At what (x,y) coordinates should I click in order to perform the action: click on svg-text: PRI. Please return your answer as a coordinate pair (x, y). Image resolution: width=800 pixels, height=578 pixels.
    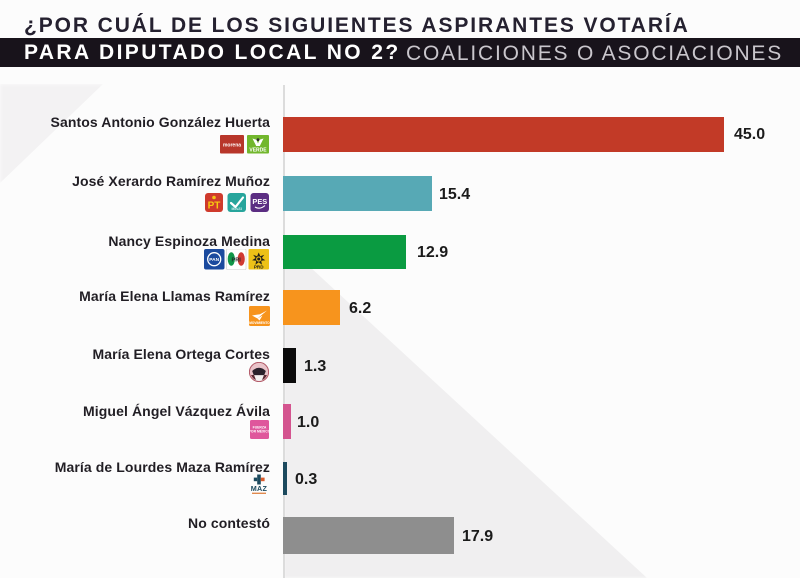
    Looking at the image, I should click on (237, 260).